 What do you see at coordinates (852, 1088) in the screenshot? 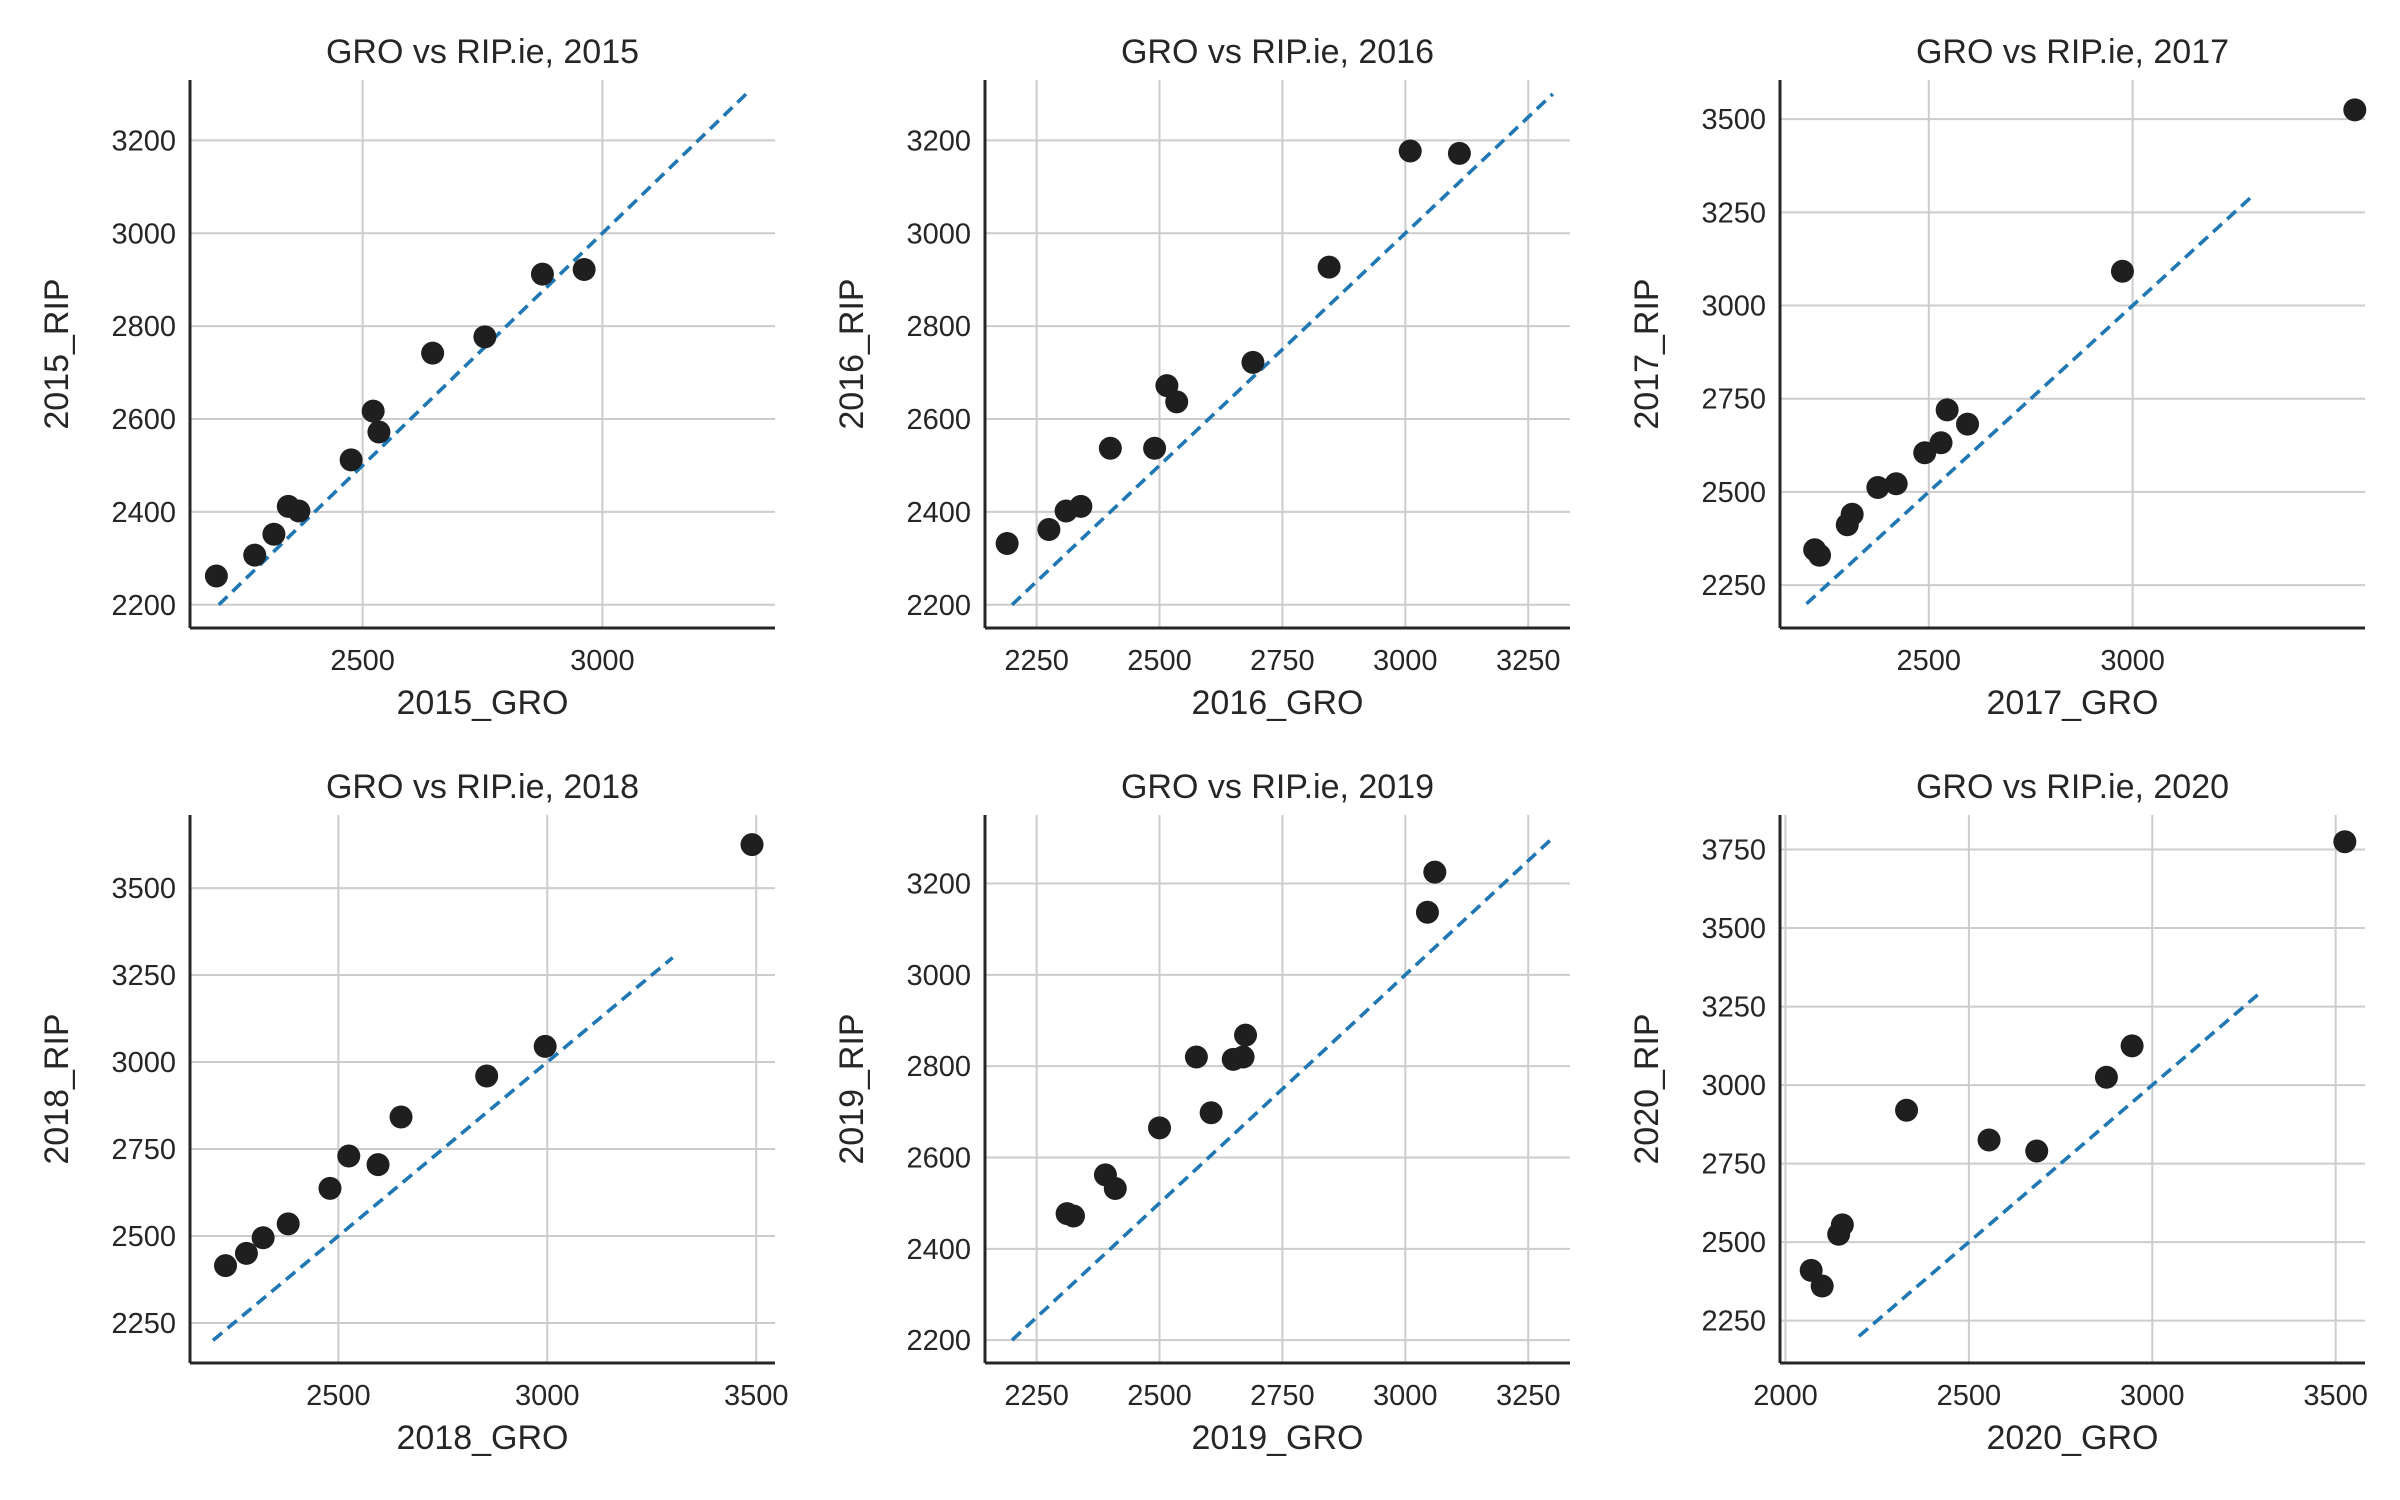
I see `y-axis-label: 2019_RIP` at bounding box center [852, 1088].